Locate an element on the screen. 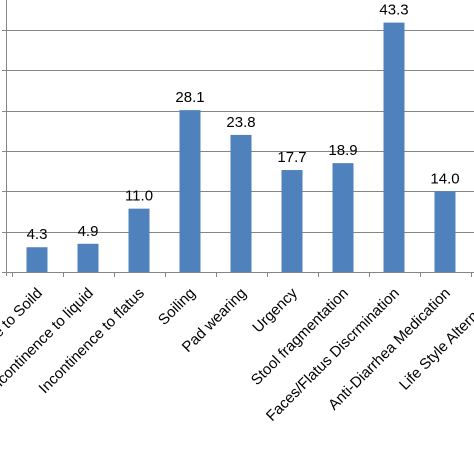 The image size is (474, 474). data-label: 4.9 is located at coordinates (88, 231).